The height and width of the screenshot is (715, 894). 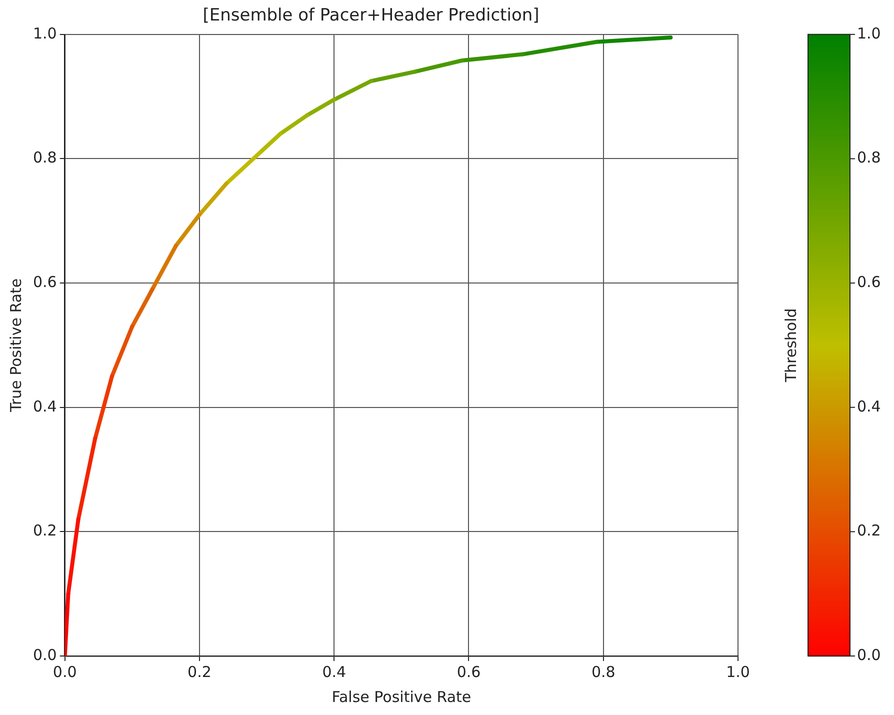 I want to click on x-tick-label: 0.6, so click(x=468, y=671).